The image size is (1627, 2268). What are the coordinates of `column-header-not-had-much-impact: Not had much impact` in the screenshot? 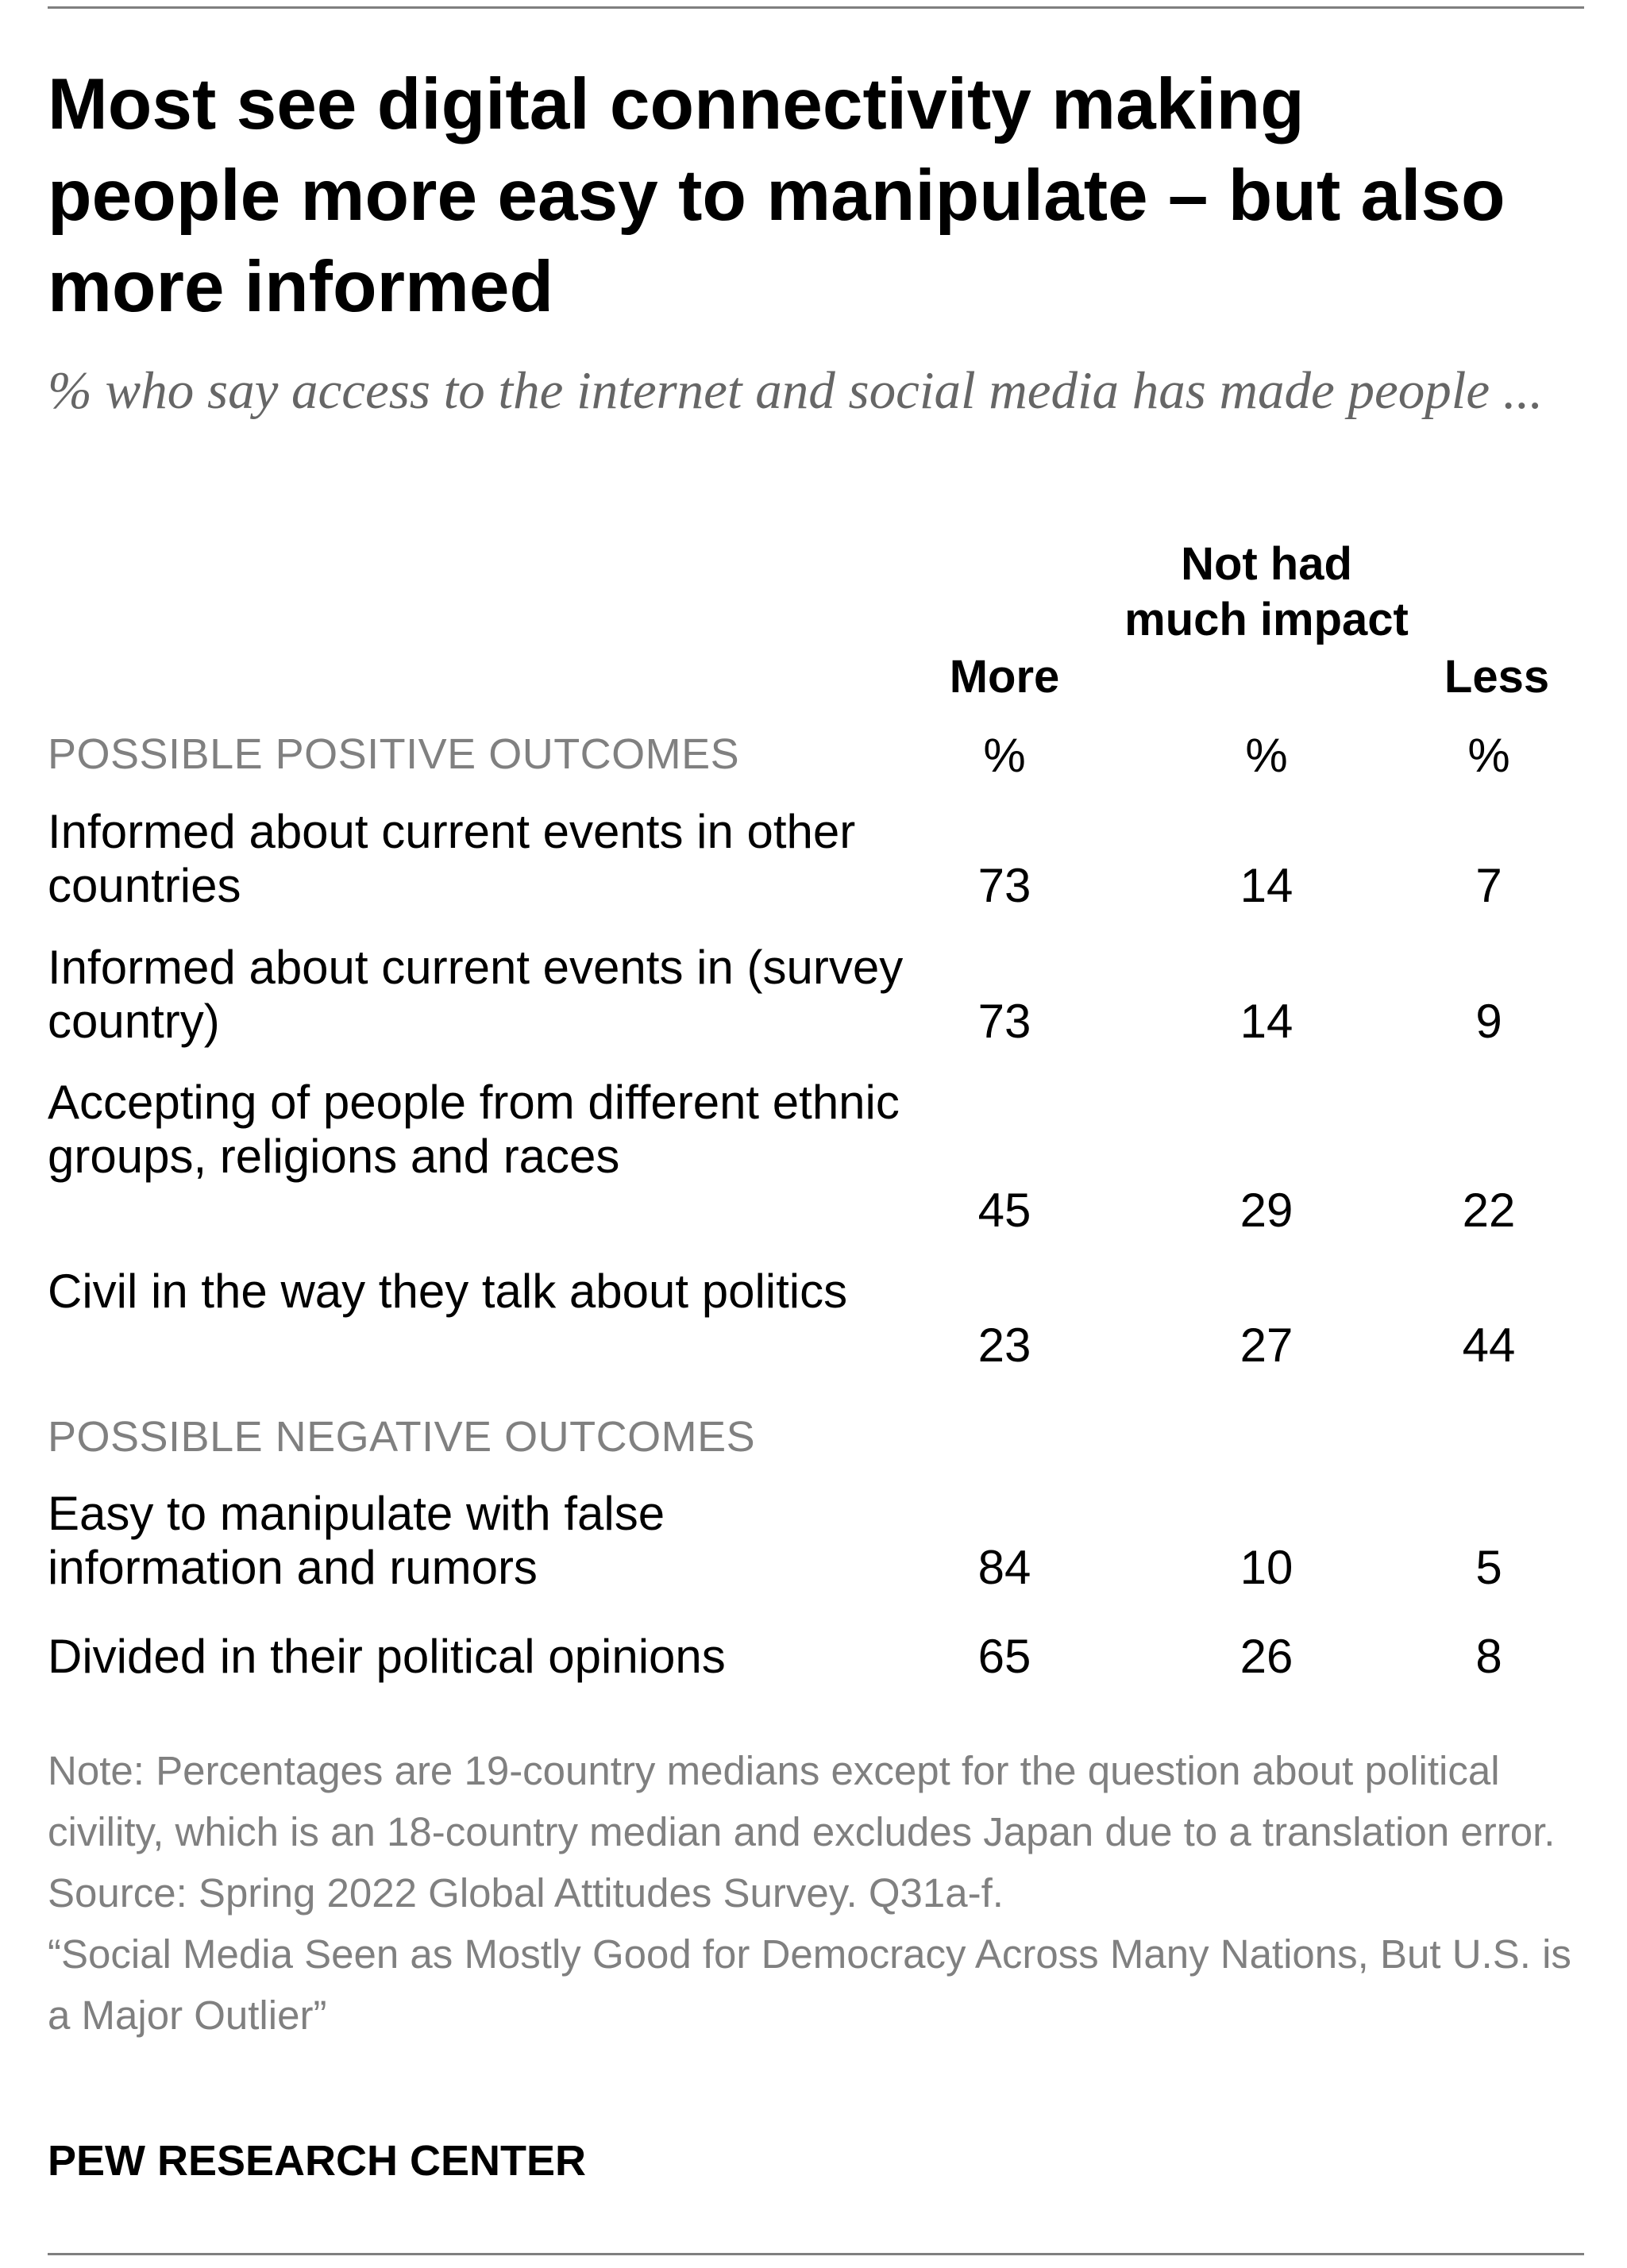 It's located at (1266, 591).